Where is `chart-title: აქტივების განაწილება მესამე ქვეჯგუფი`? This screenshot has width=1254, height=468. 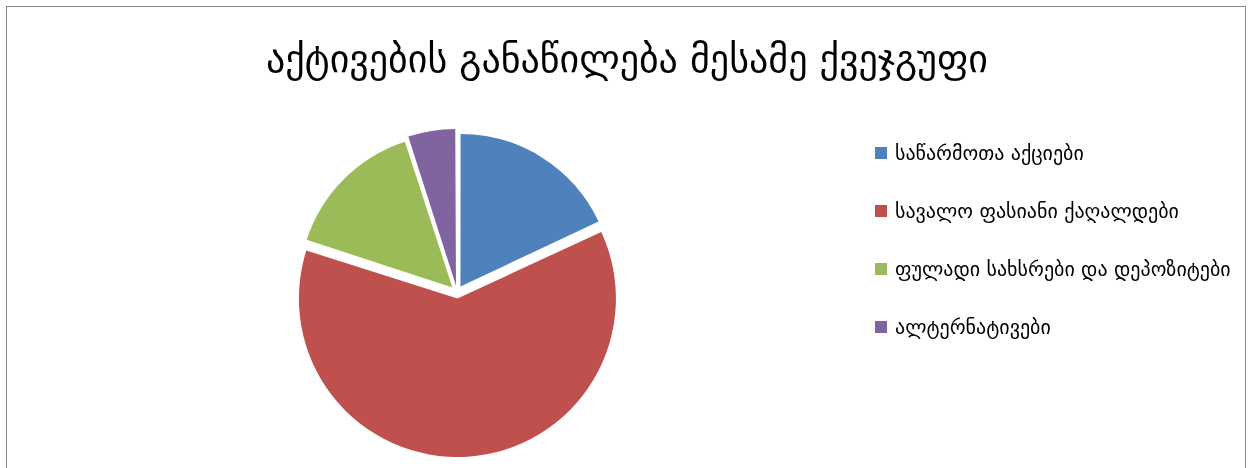
chart-title: აქტივების განაწილება მესამე ქვეჯგუფი is located at coordinates (627, 59).